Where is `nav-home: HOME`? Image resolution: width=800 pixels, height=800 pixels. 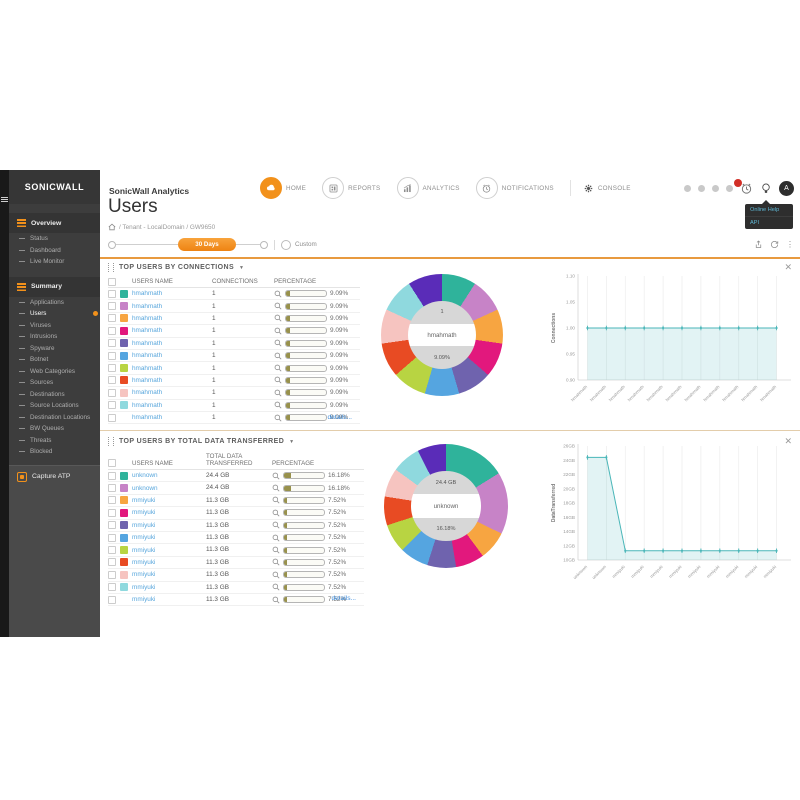
nav-home: HOME is located at coordinates (283, 188).